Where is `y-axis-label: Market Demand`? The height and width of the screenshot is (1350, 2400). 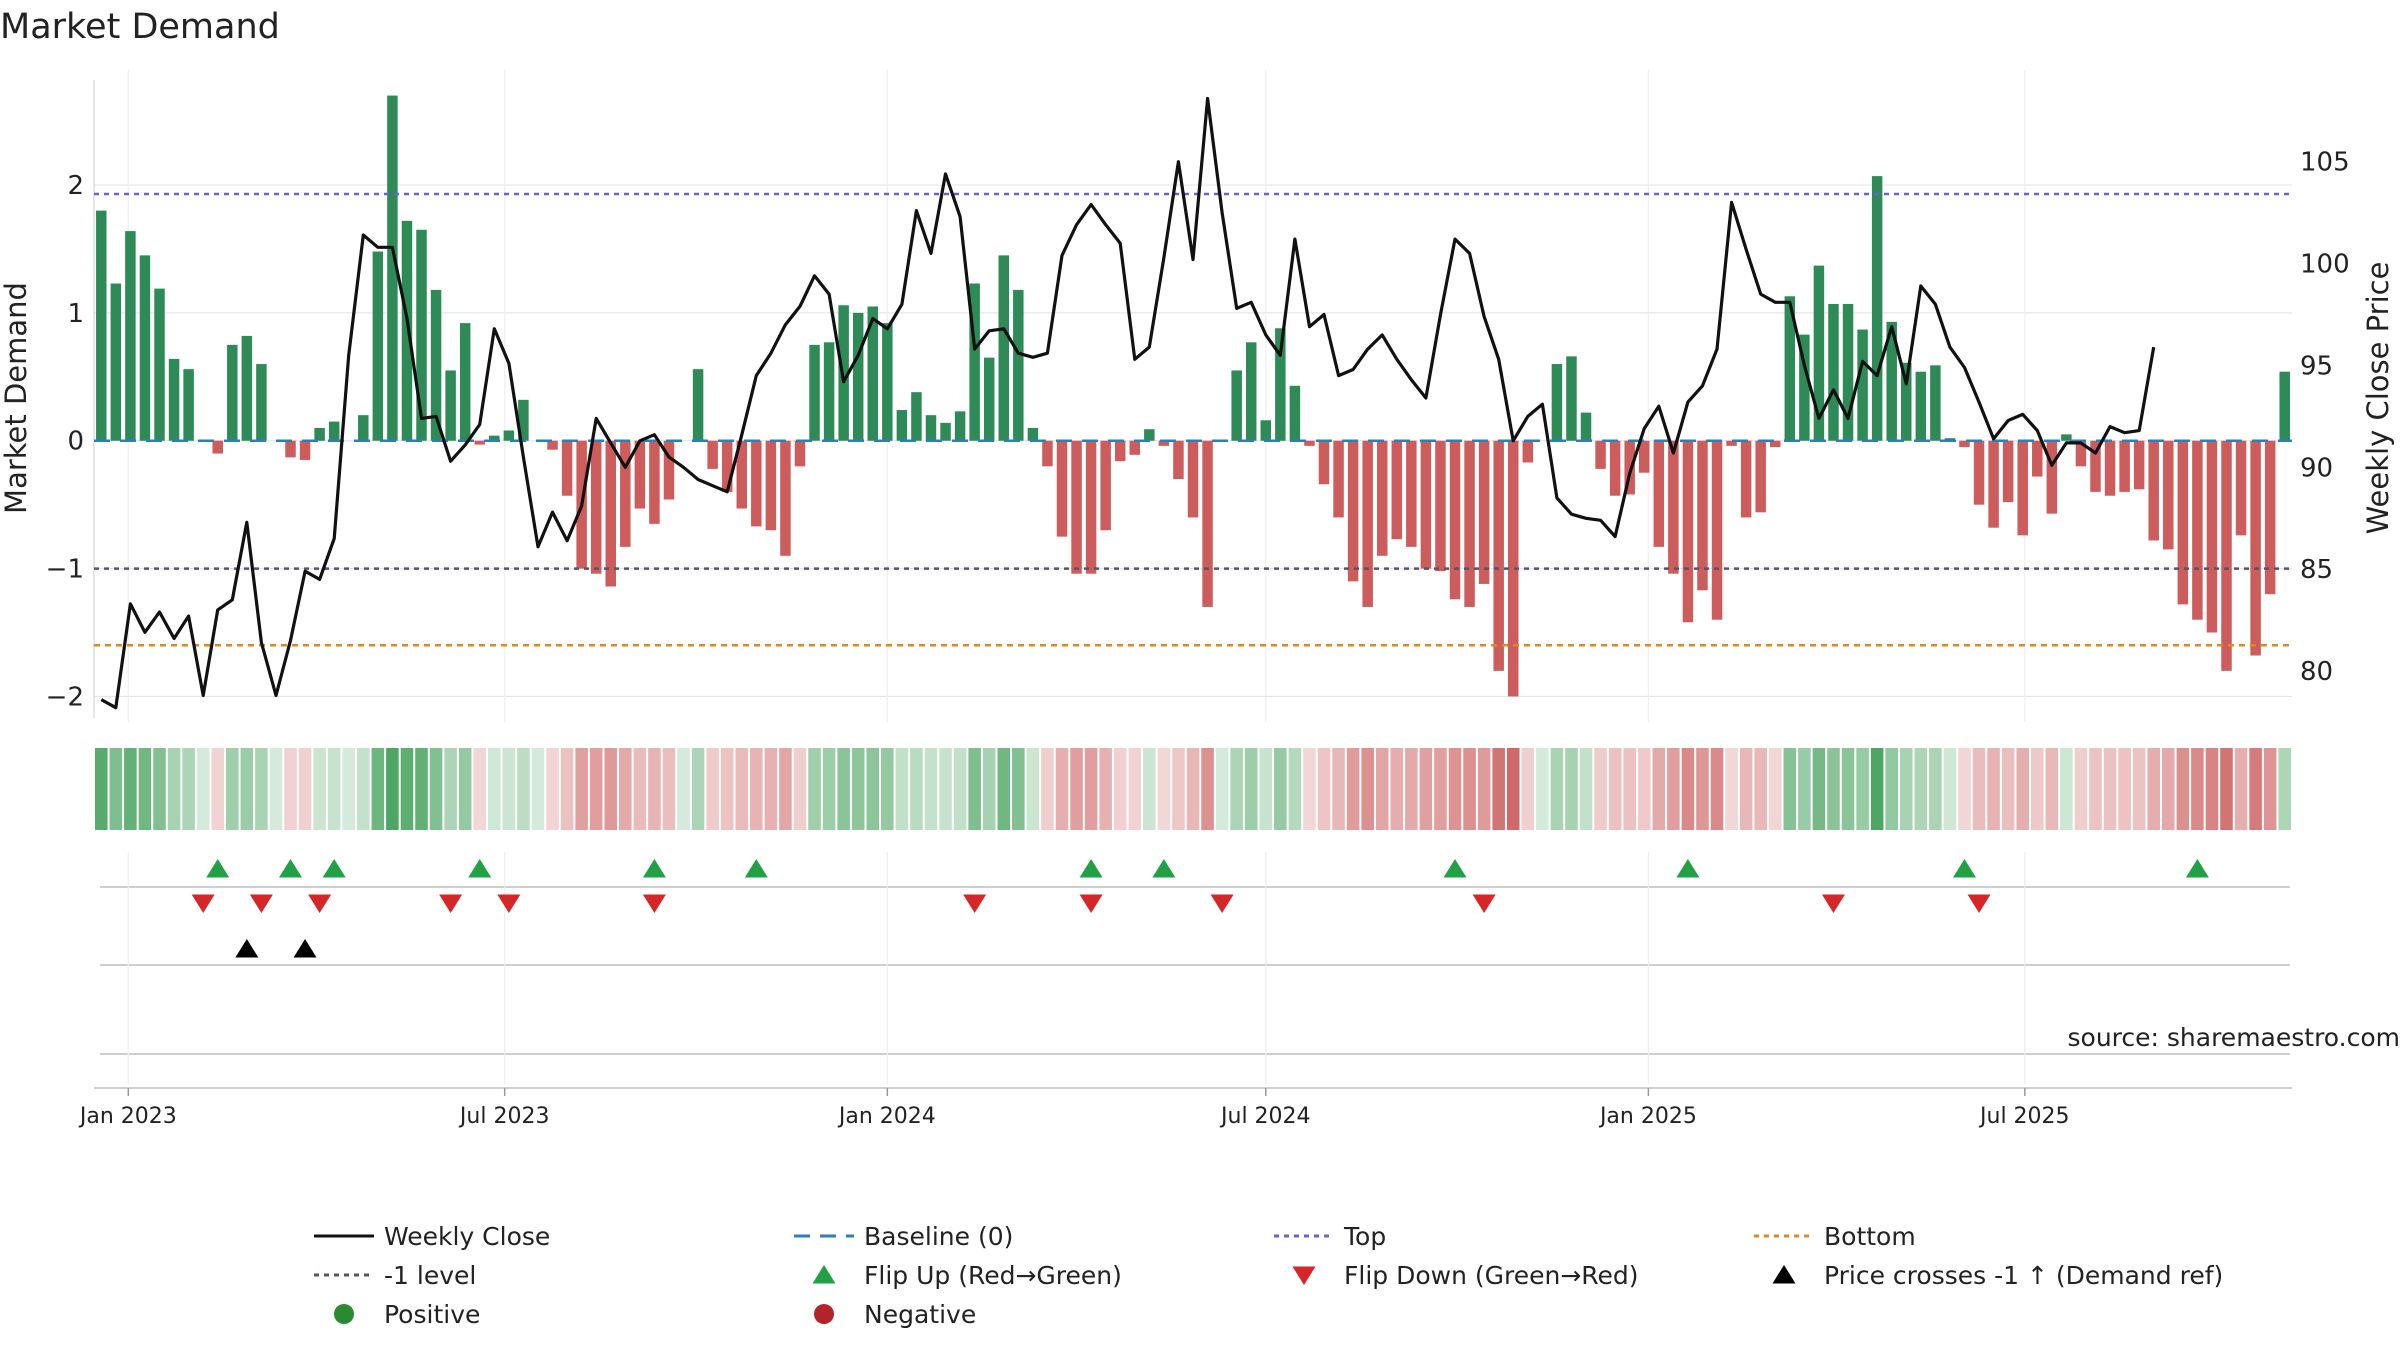
y-axis-label: Market Demand is located at coordinates (16, 398).